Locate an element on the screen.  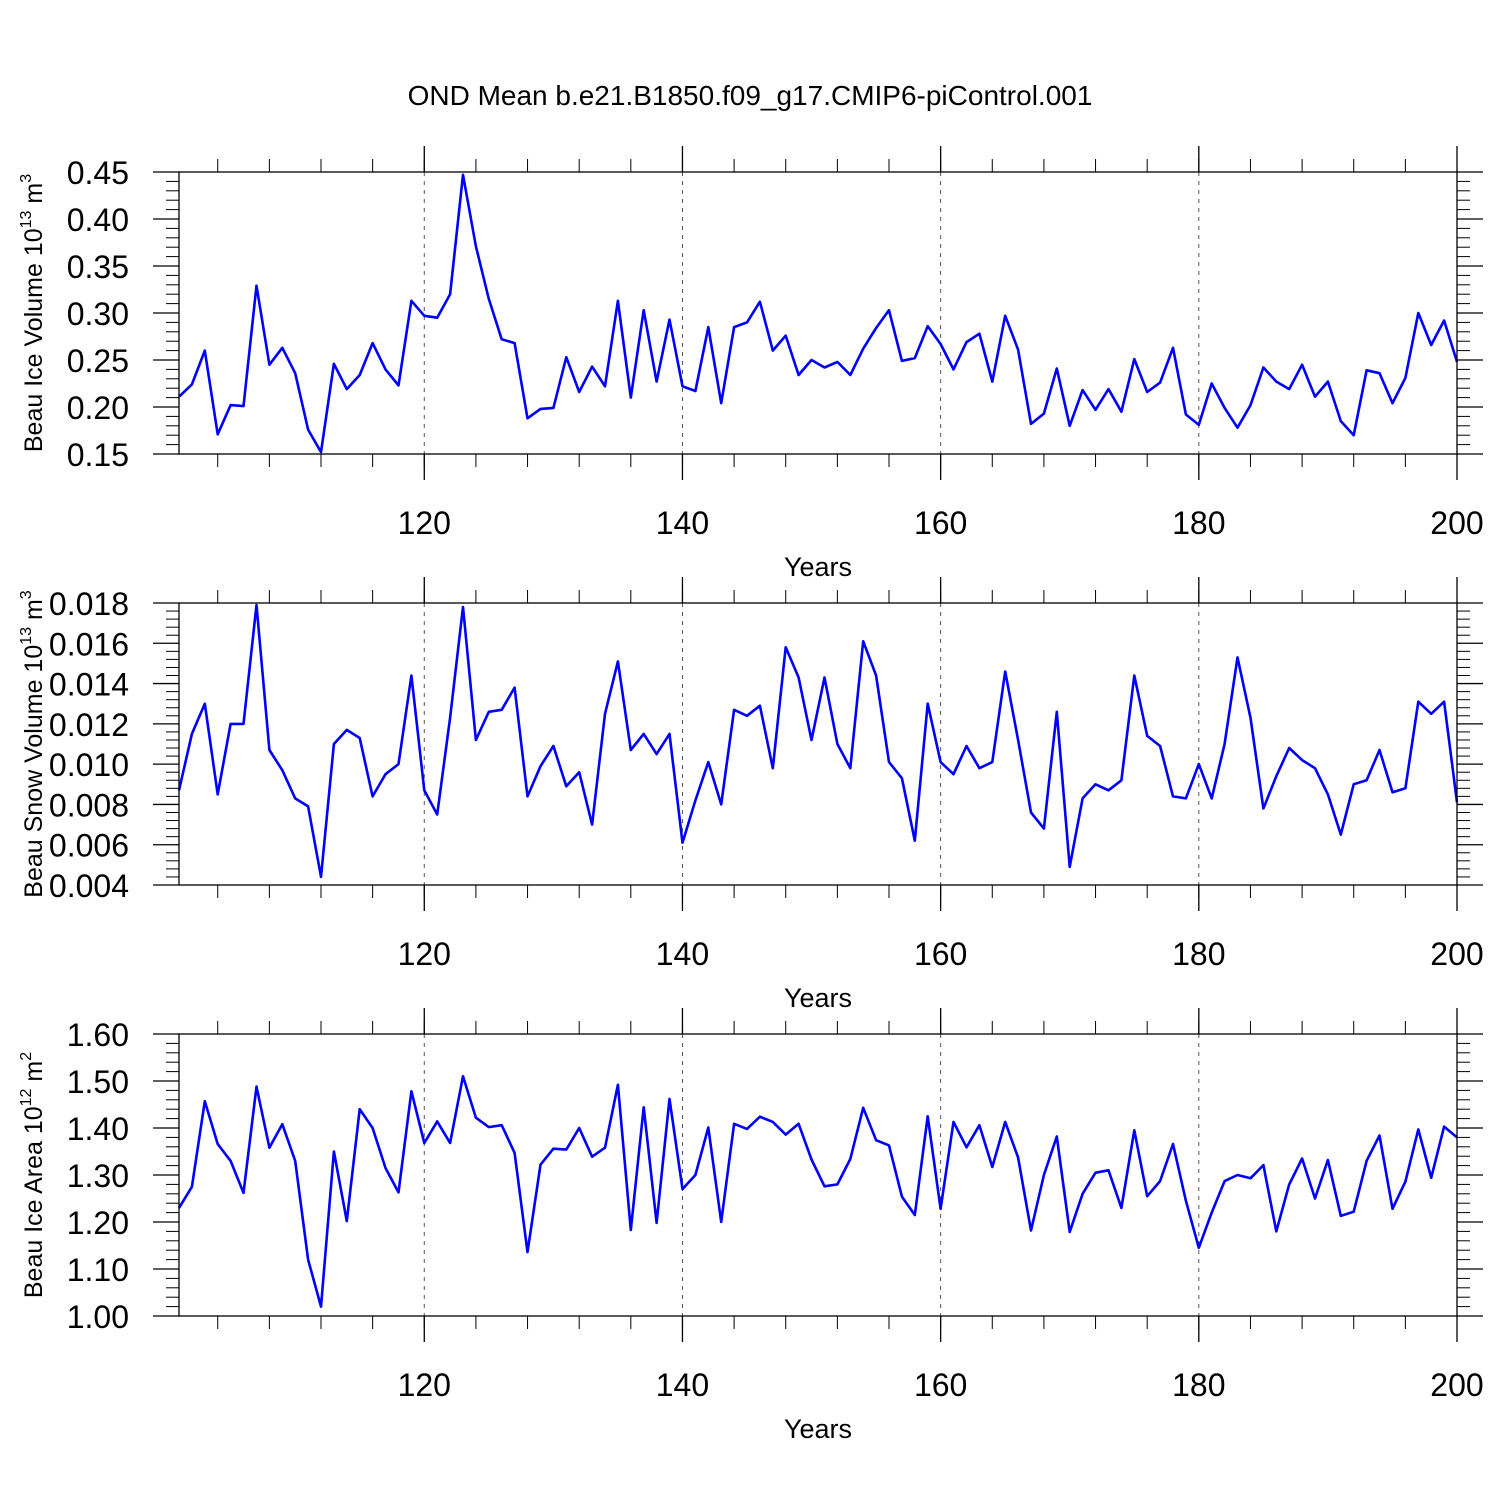
panel-3-y-tick-label: 1.10 is located at coordinates (98, 1270).